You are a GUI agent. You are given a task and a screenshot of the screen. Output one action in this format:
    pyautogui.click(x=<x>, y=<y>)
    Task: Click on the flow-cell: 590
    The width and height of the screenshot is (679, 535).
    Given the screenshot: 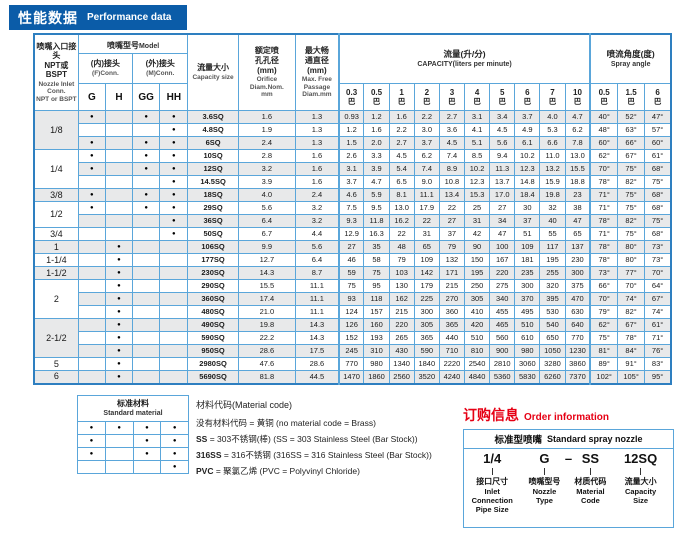 What is the action you would take?
    pyautogui.click(x=426, y=351)
    